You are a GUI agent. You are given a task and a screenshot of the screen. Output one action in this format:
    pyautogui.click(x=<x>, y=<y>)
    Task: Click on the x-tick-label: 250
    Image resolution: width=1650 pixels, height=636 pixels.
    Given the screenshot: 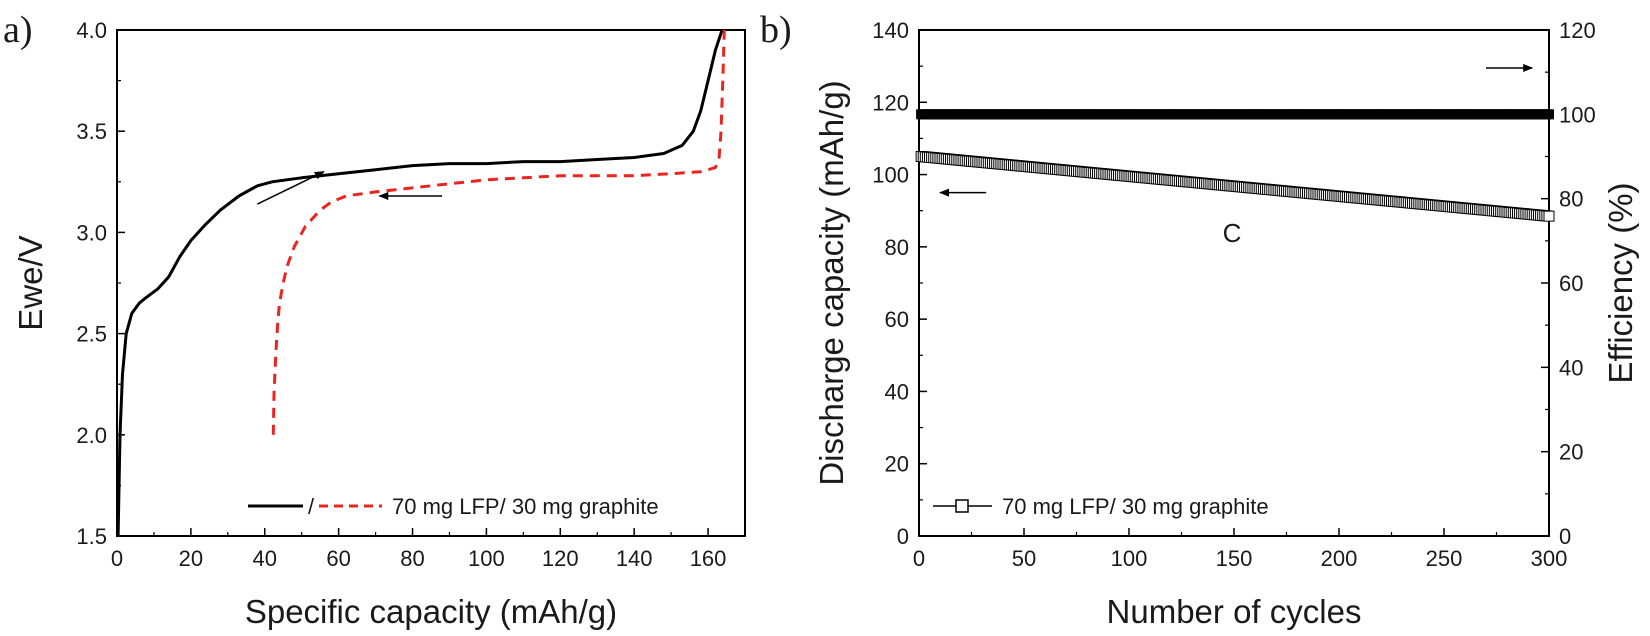 What is the action you would take?
    pyautogui.click(x=1444, y=558)
    